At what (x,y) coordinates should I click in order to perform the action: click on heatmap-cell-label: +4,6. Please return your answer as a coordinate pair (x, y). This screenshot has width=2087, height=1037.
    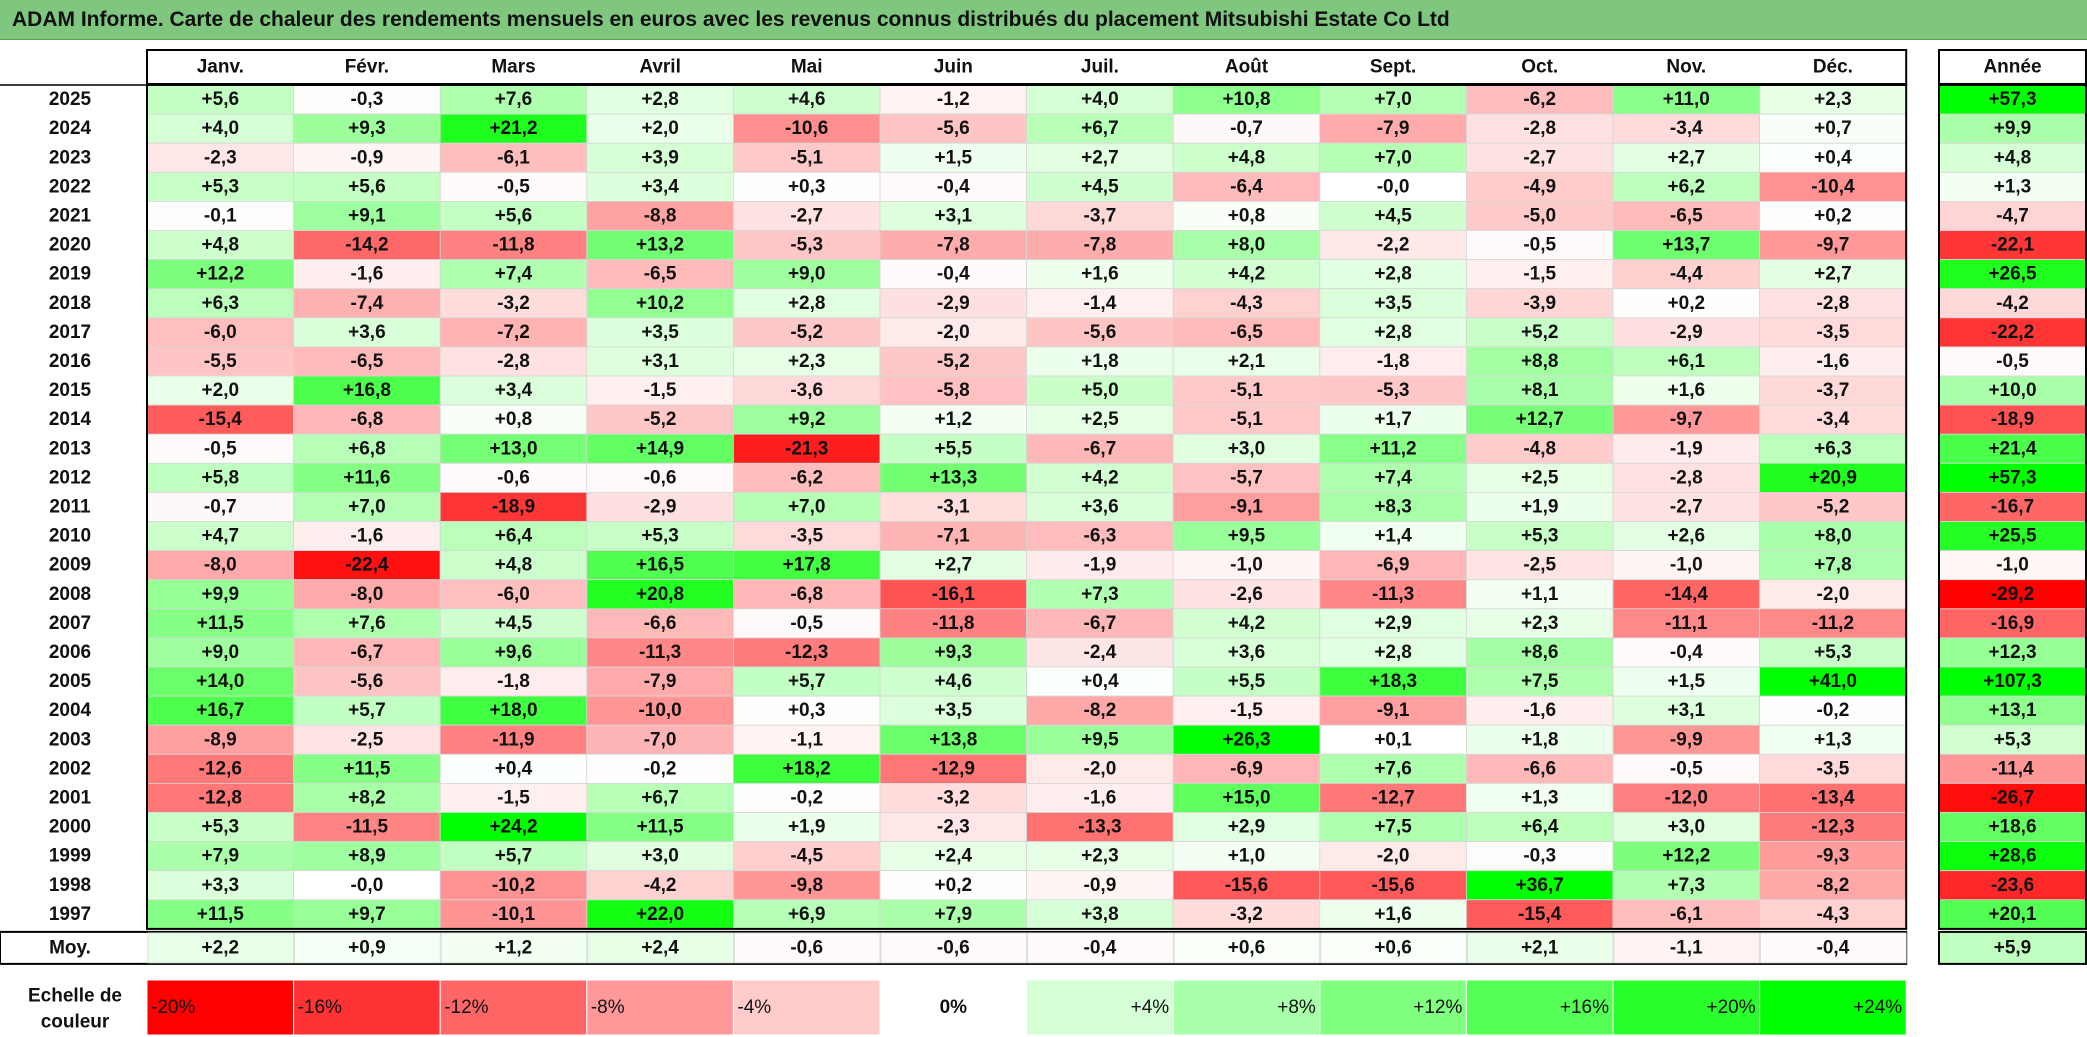
    Looking at the image, I should click on (807, 99).